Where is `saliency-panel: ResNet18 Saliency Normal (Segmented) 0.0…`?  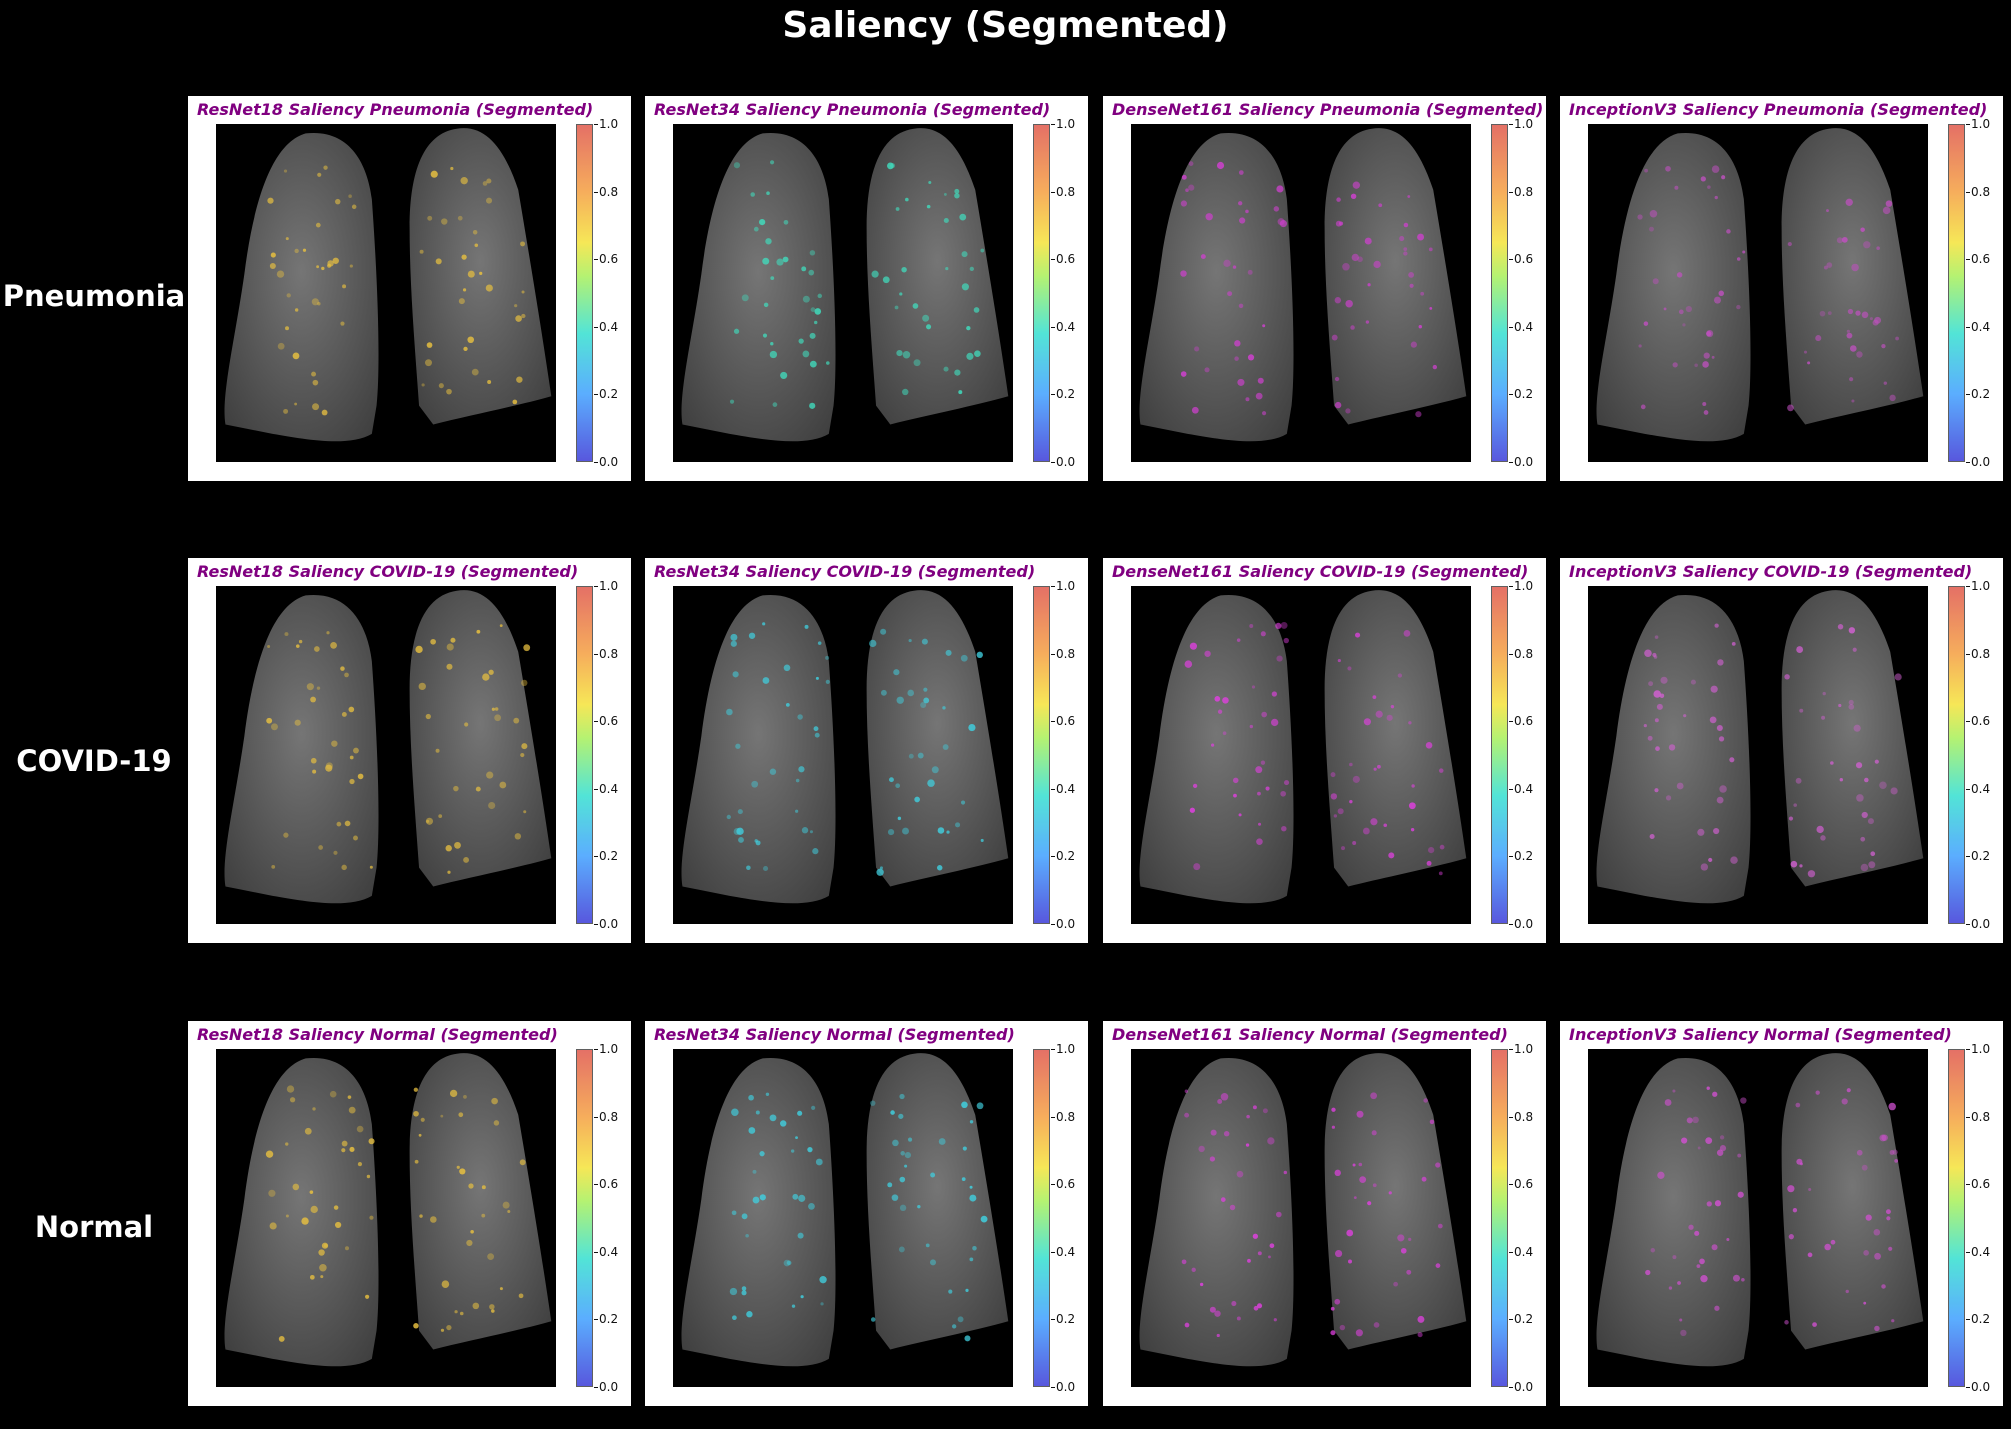 saliency-panel: ResNet18 Saliency Normal (Segmented) 0.0… is located at coordinates (409, 1213).